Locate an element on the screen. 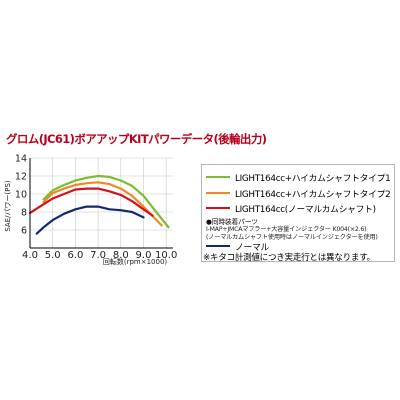 Image resolution: width=400 pixels, height=400 pixels. y-tick-label: 10 is located at coordinates (21, 195).